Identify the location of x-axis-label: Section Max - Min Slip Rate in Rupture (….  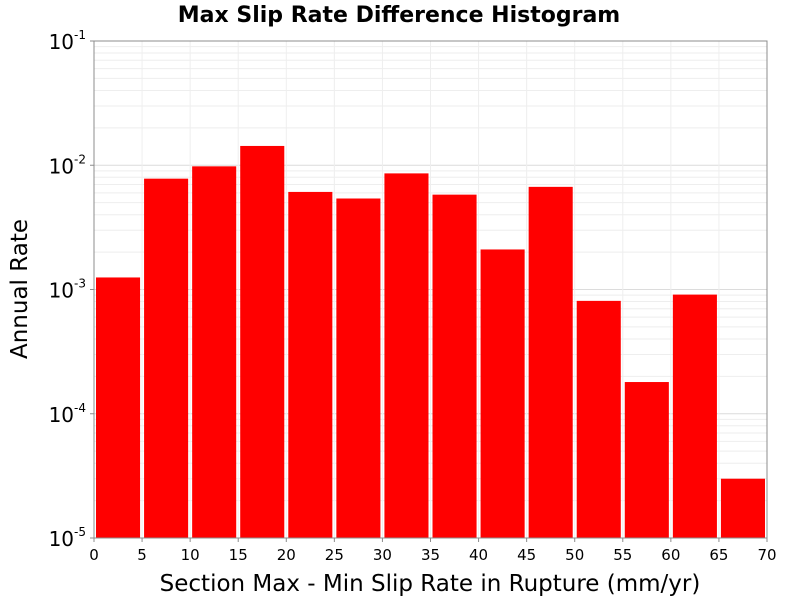
(430, 584).